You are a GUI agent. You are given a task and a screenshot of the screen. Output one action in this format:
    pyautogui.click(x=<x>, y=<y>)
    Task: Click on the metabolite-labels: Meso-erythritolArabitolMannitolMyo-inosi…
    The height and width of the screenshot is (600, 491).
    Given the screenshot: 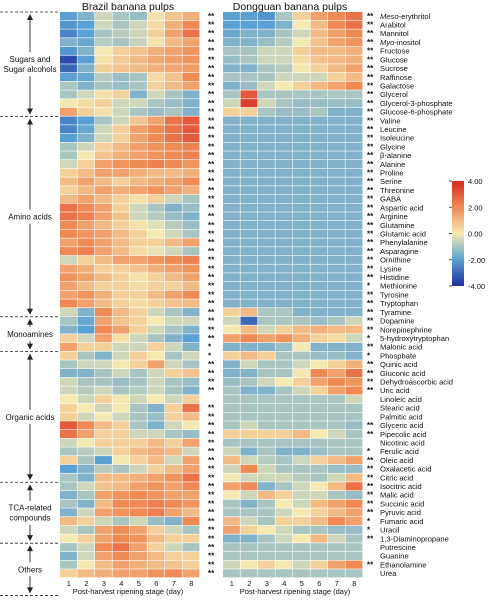 What is the action you would take?
    pyautogui.click(x=416, y=295)
    